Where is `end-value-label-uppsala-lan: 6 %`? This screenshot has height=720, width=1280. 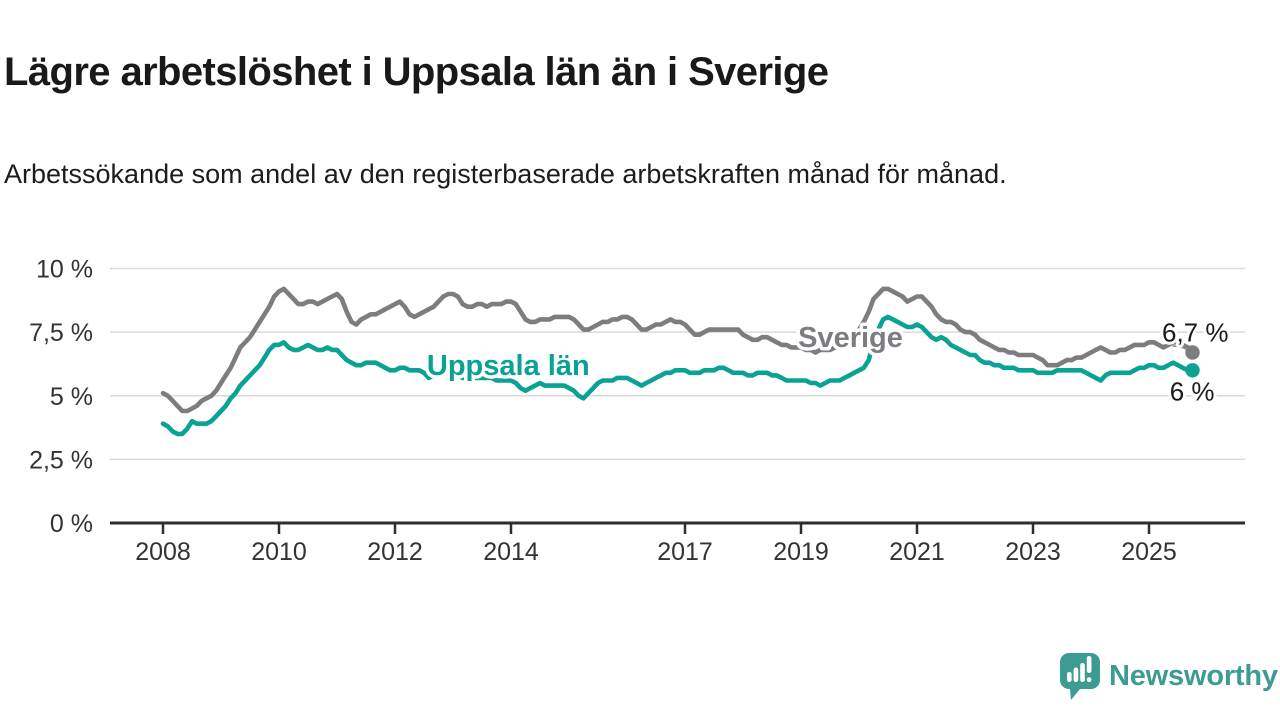 end-value-label-uppsala-lan: 6 % is located at coordinates (1192, 391).